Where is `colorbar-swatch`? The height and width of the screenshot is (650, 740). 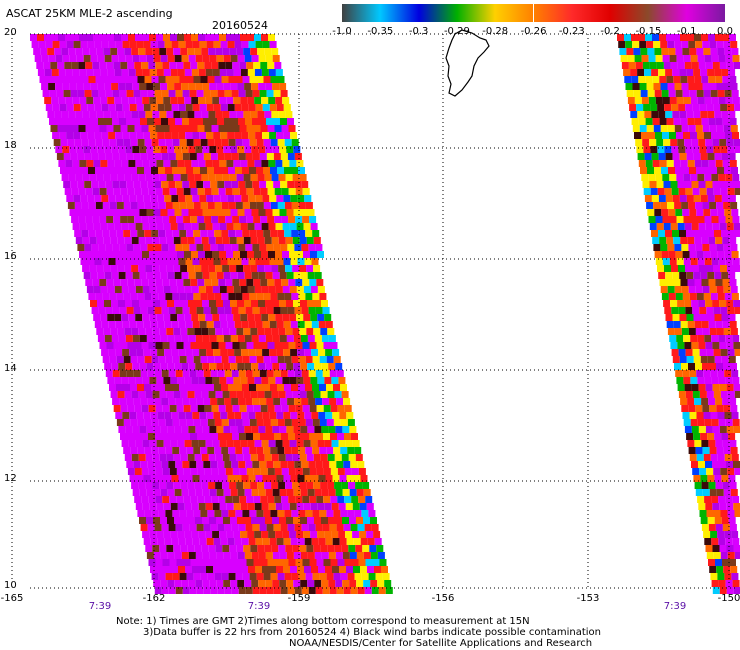 colorbar-swatch is located at coordinates (591, 13).